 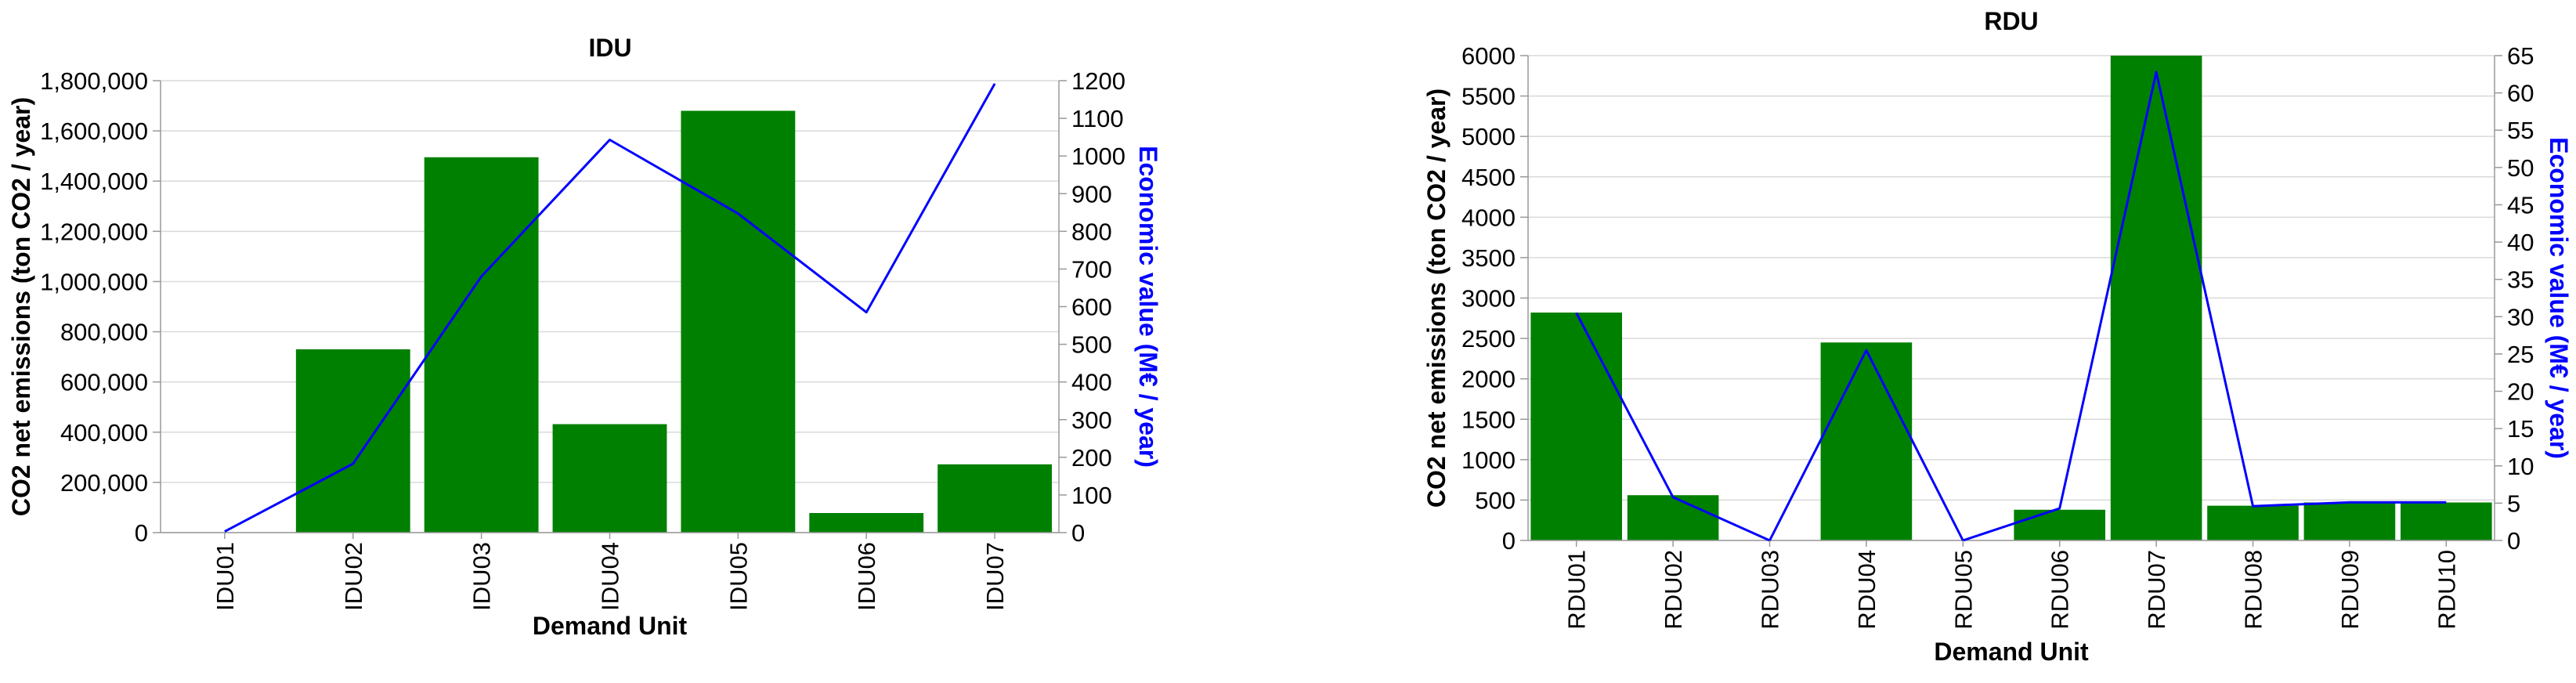 I want to click on x-tick-label-rdu07: RDU07, so click(x=2156, y=590).